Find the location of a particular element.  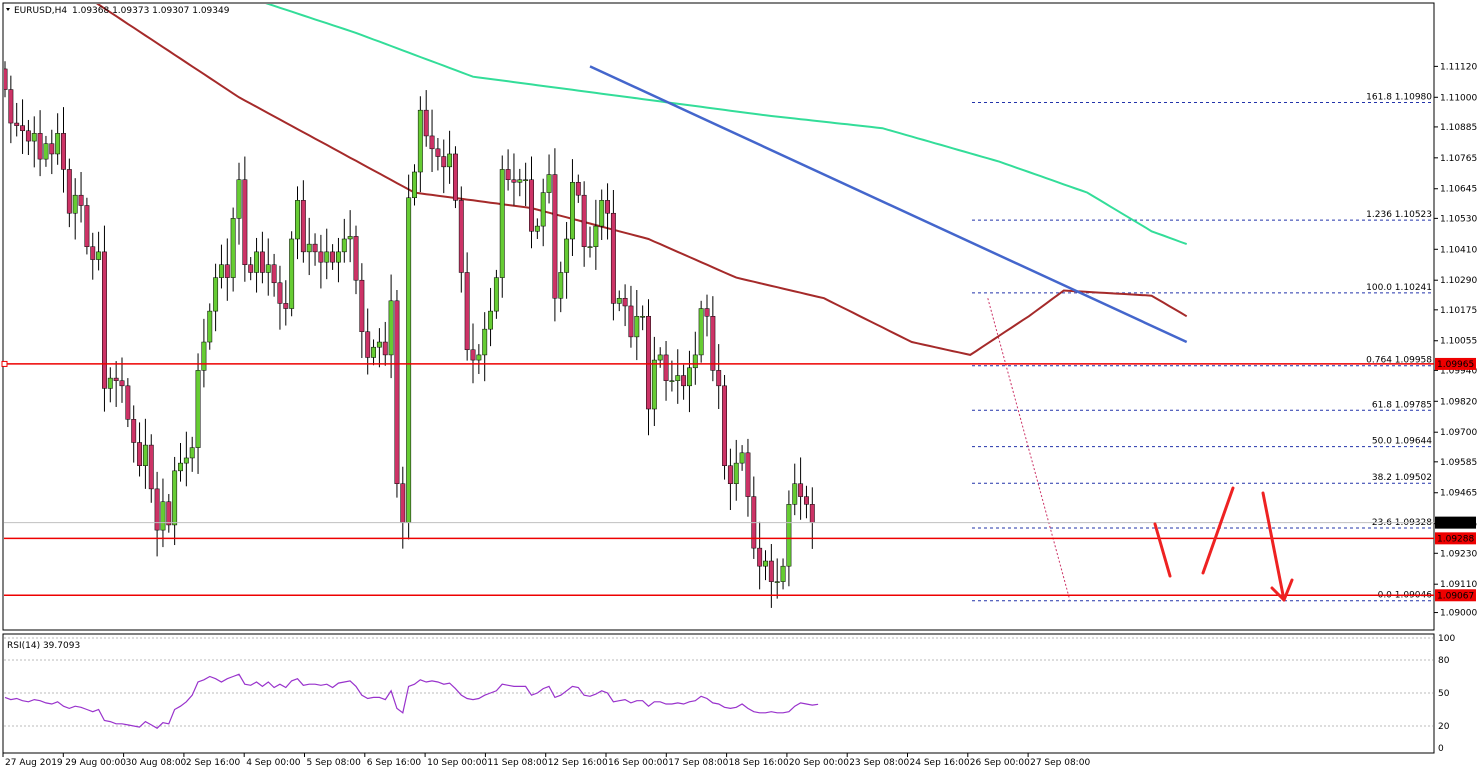

rsi-label: RSI(14) 39.7093 is located at coordinates (43, 646).